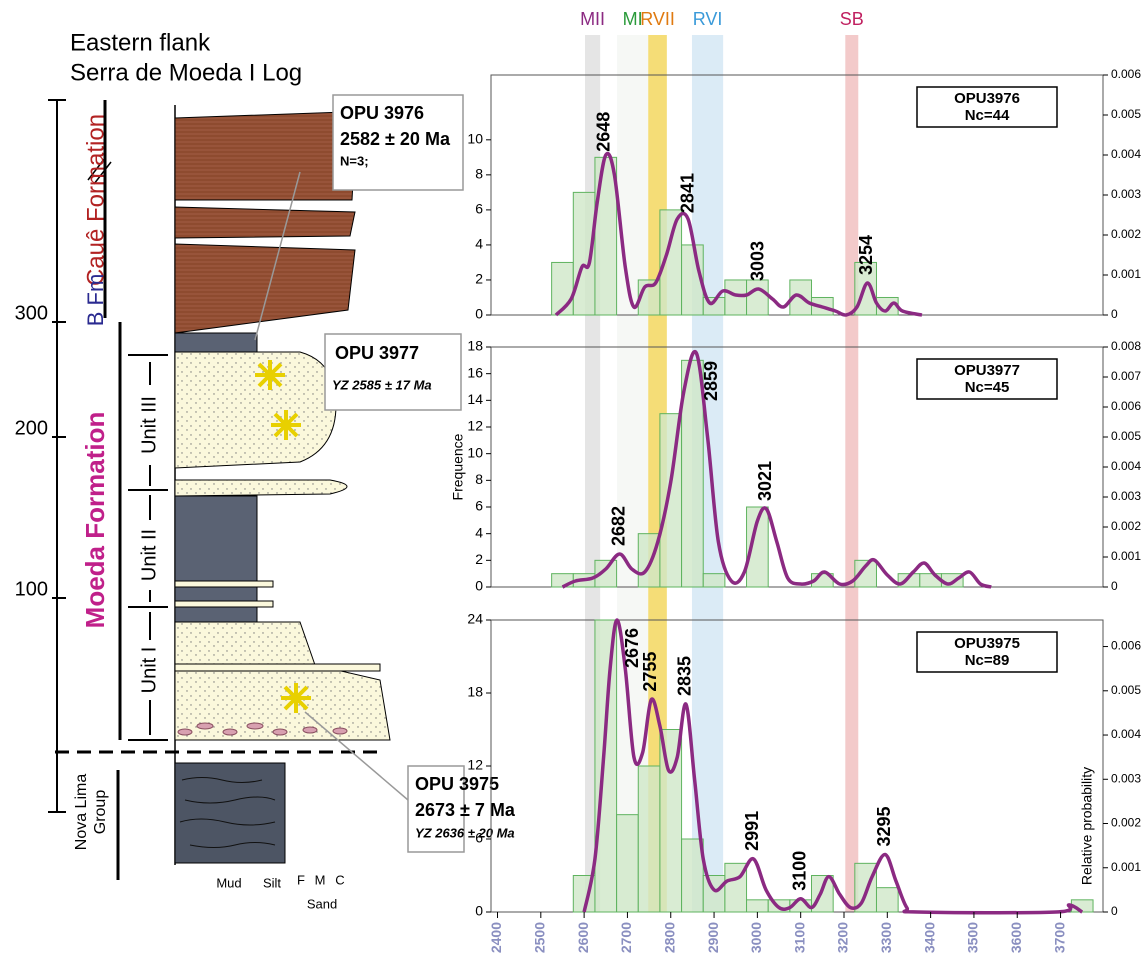 The image size is (1147, 968). Describe the element at coordinates (228, 882) in the screenshot. I see `grain-label: Mud` at that location.